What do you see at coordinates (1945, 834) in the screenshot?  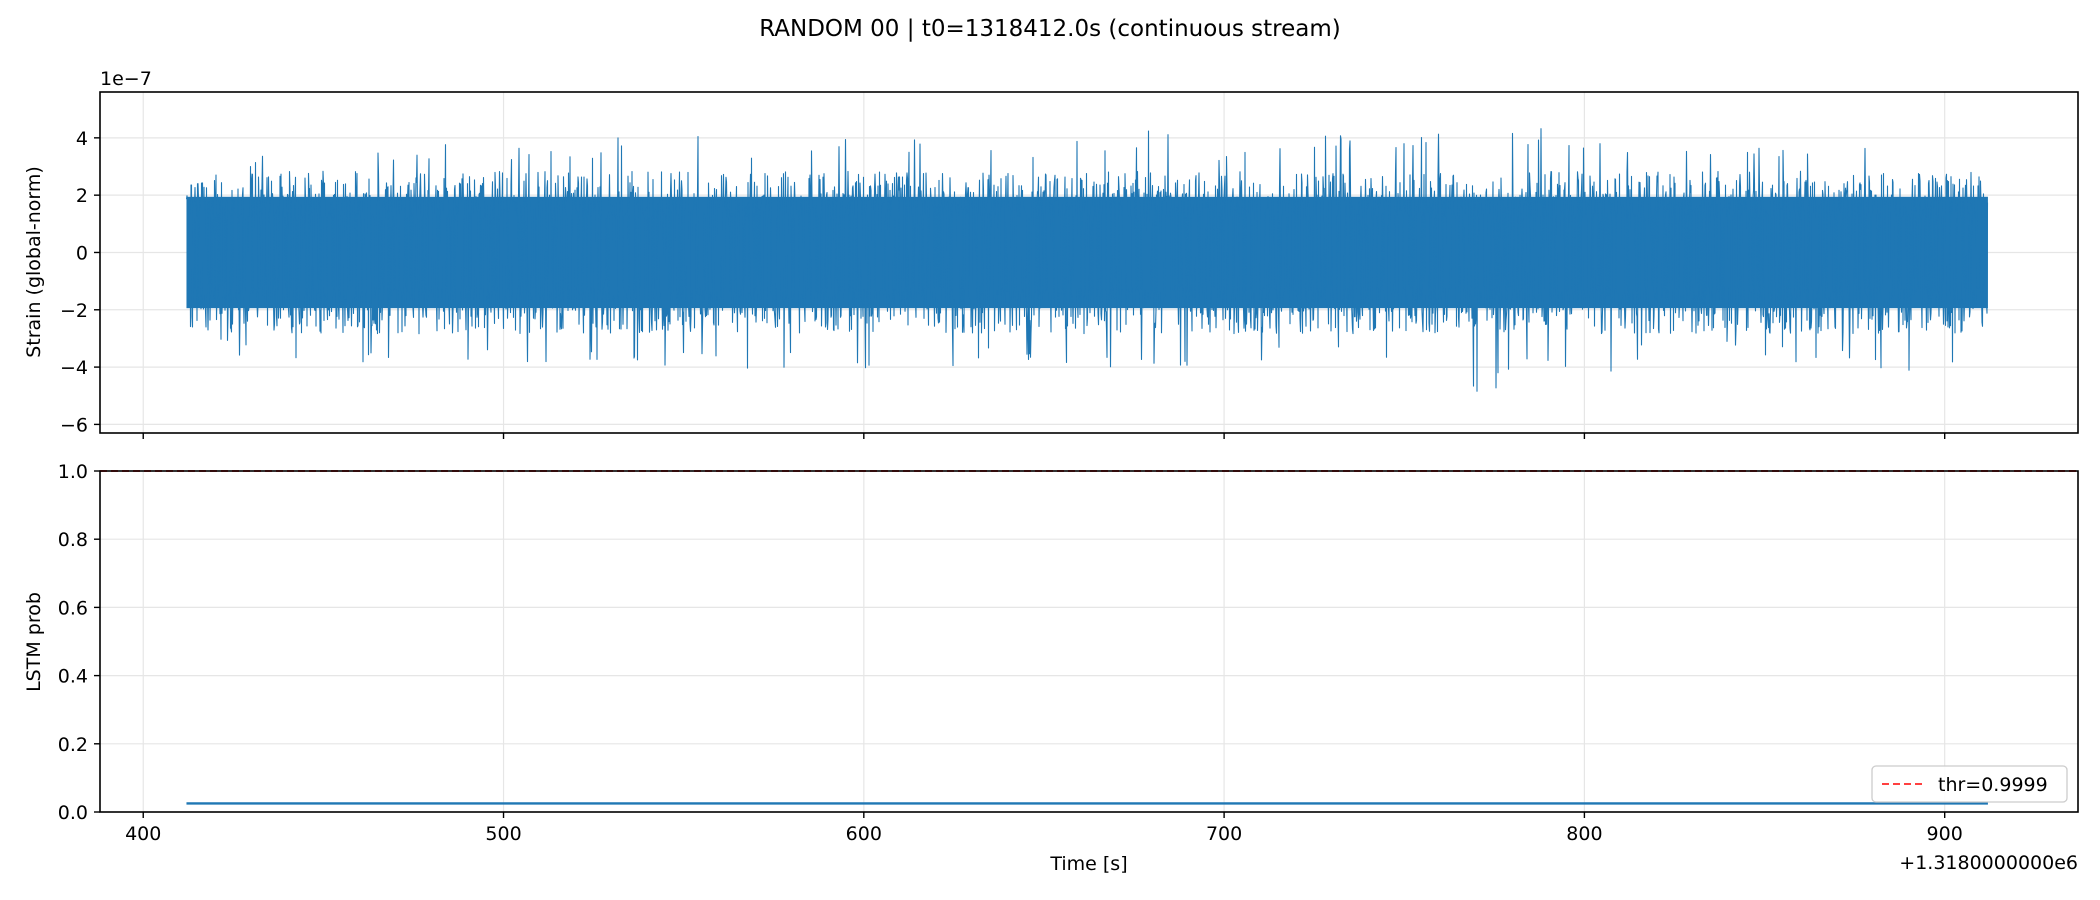 I see `lstm-x-tick-label: 900` at bounding box center [1945, 834].